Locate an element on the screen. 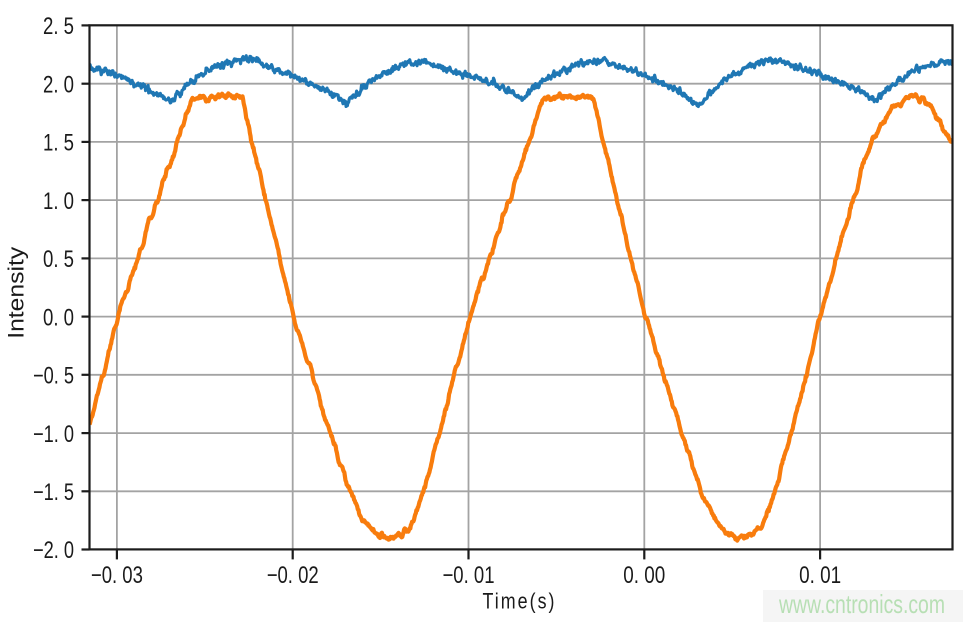 The width and height of the screenshot is (963, 627). svg-text: −0. 5 is located at coordinates (53, 376).